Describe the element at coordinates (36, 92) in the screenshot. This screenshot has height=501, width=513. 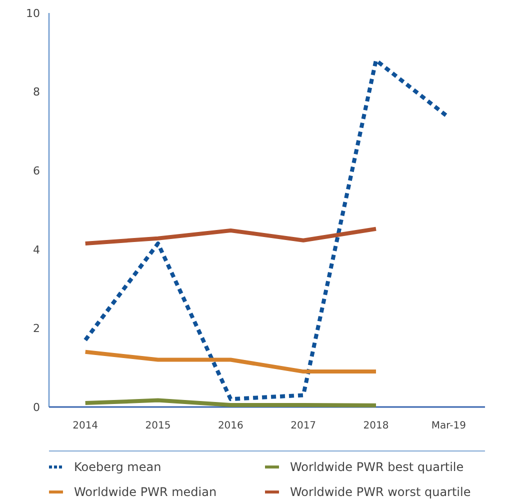
I see `y-tick-label: 8` at that location.